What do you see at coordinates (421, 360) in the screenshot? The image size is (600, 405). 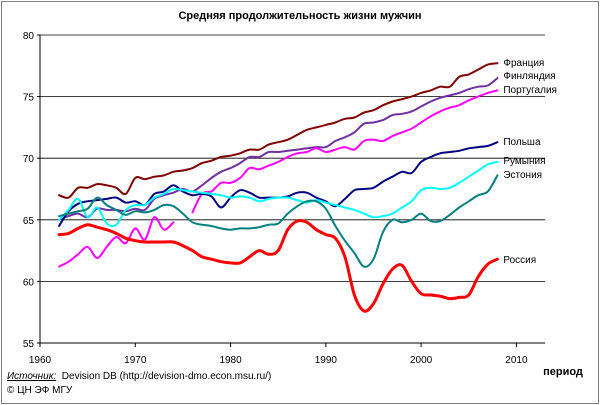 I see `x-tick-label-2000: 2000` at bounding box center [421, 360].